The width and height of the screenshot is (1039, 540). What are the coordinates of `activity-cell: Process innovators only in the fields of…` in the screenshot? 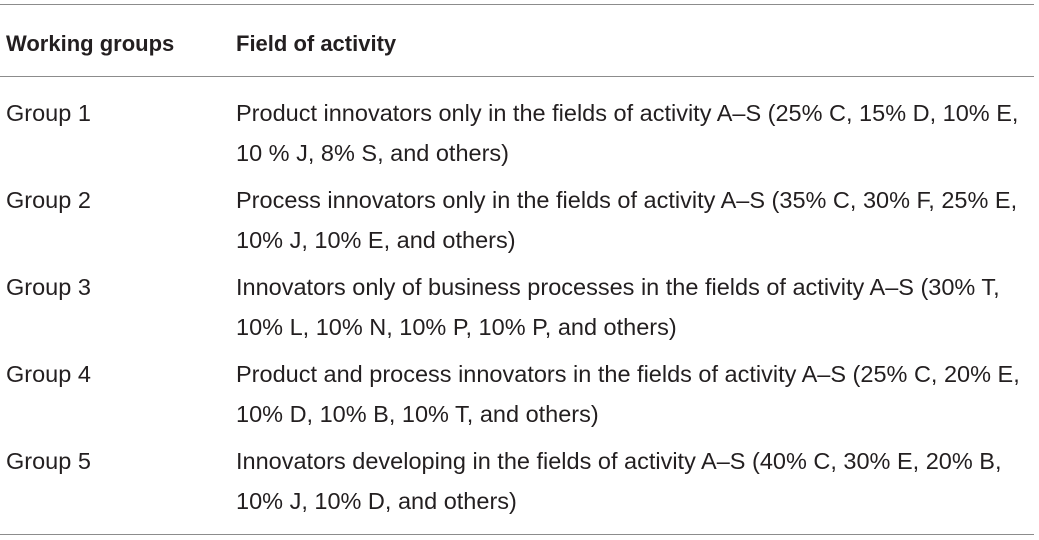 It's located at (627, 220).